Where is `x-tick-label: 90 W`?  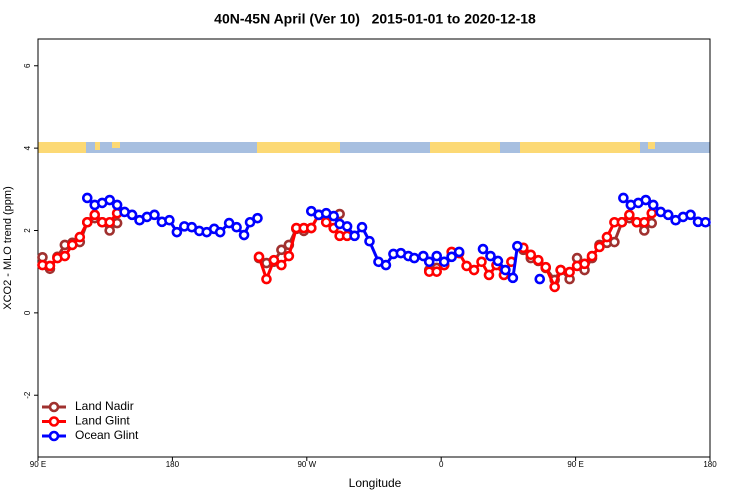
x-tick-label: 90 W is located at coordinates (306, 464).